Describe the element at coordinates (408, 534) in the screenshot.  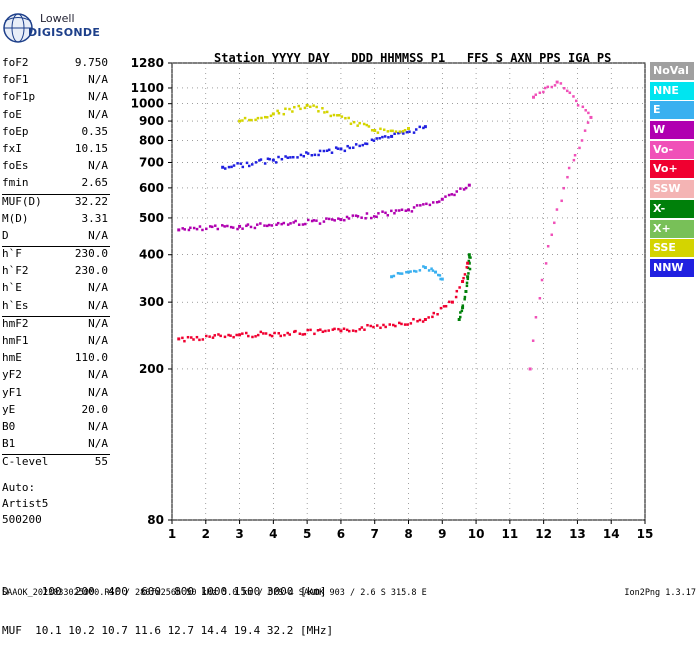
I see `x-tick-label: 8` at that location.